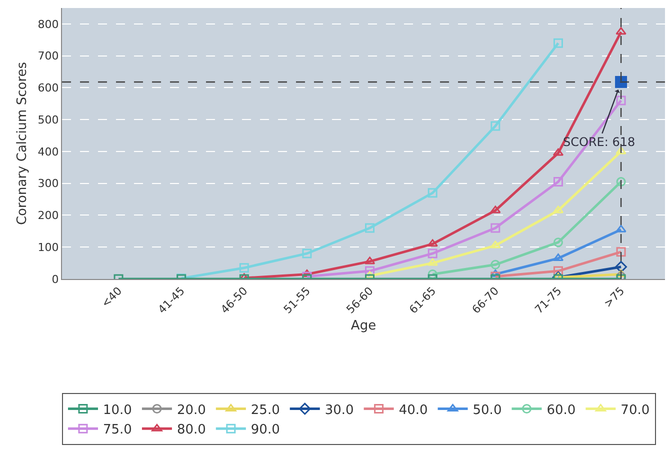 The image size is (671, 451). Describe the element at coordinates (487, 410) in the screenshot. I see `legend-label: 50.0` at that location.